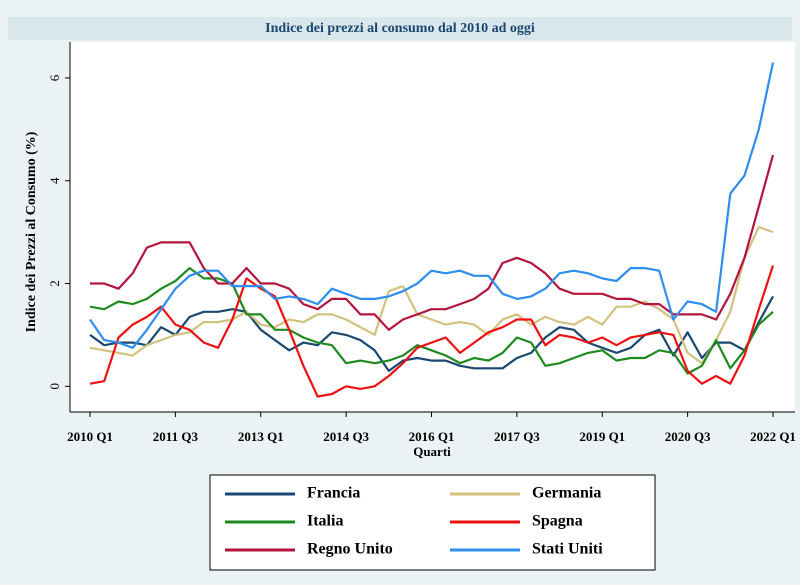  What do you see at coordinates (557, 521) in the screenshot?
I see `legend-label: Spagna` at bounding box center [557, 521].